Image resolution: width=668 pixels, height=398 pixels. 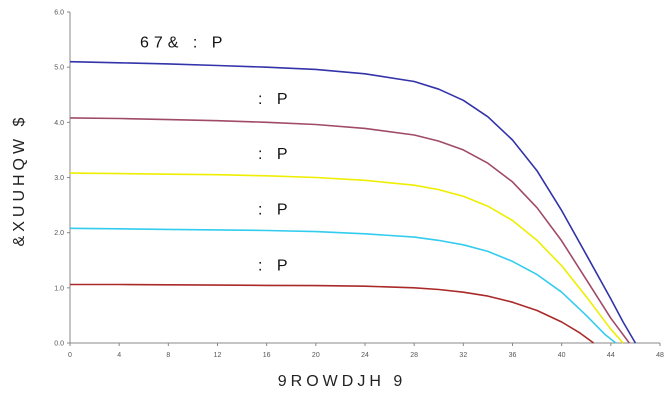 What do you see at coordinates (70, 355) in the screenshot?
I see `x-tick-label: 0` at bounding box center [70, 355].